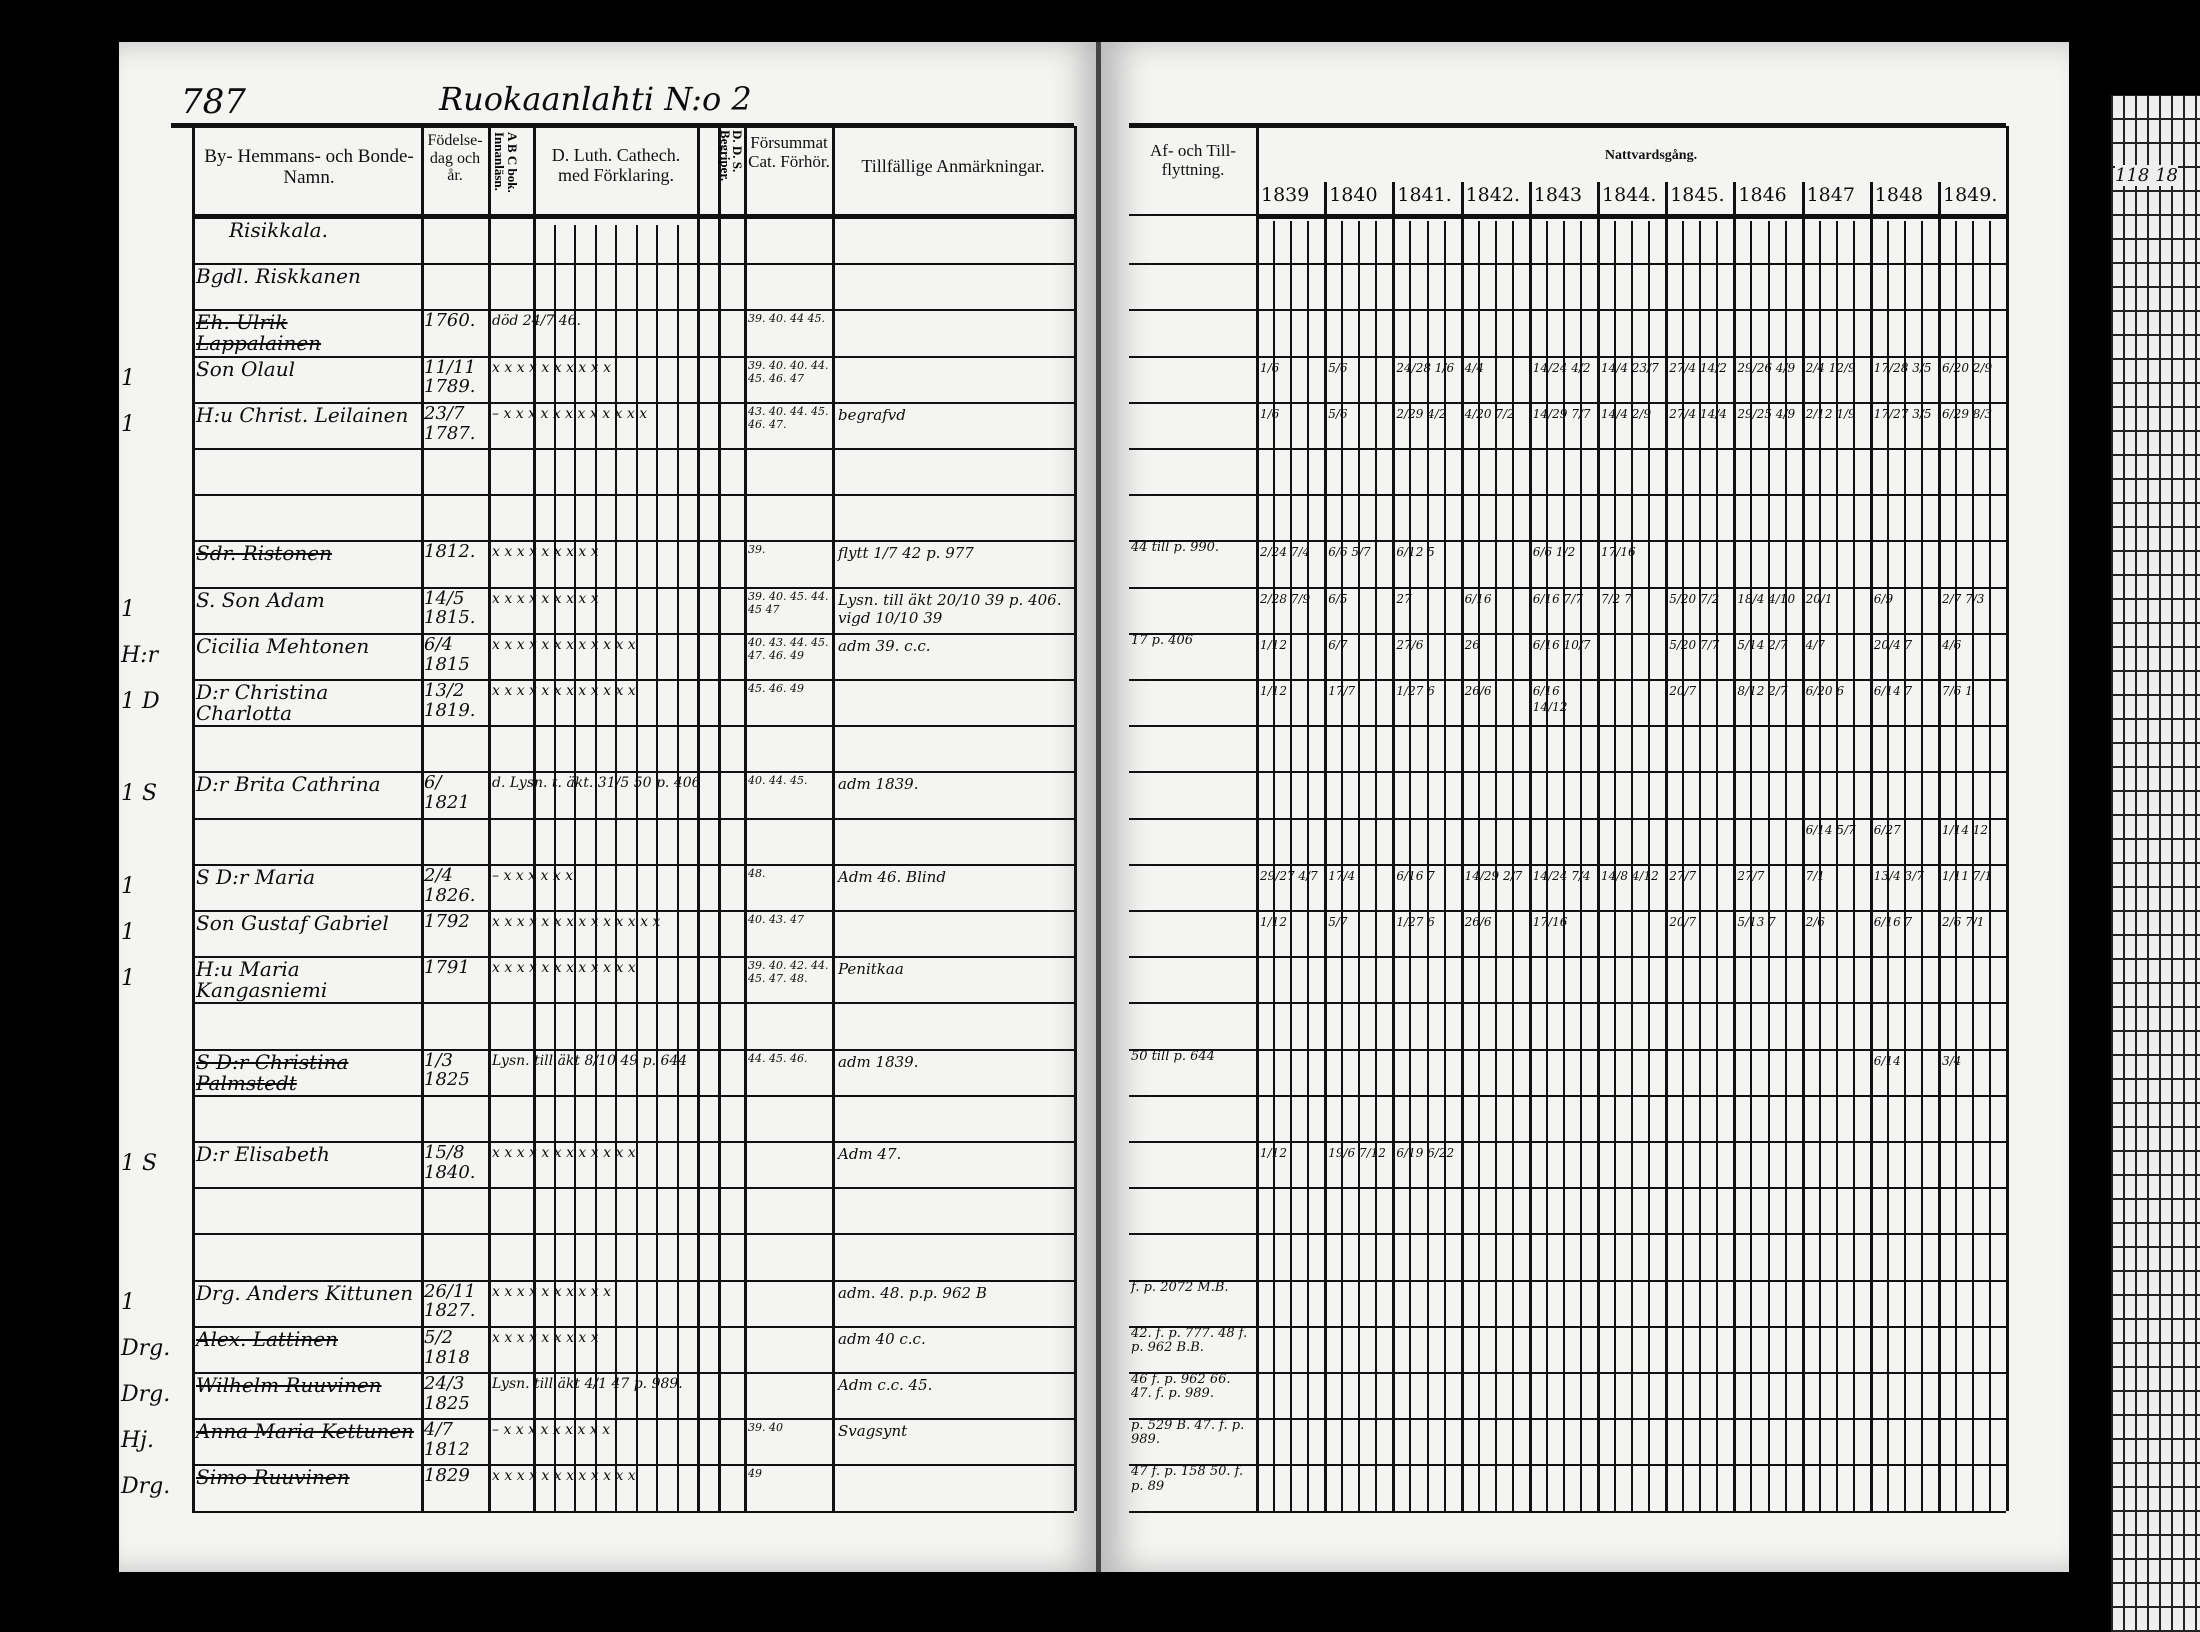 The height and width of the screenshot is (1632, 2200). Describe the element at coordinates (140, 655) in the screenshot. I see `margin-mark: H:r` at that location.